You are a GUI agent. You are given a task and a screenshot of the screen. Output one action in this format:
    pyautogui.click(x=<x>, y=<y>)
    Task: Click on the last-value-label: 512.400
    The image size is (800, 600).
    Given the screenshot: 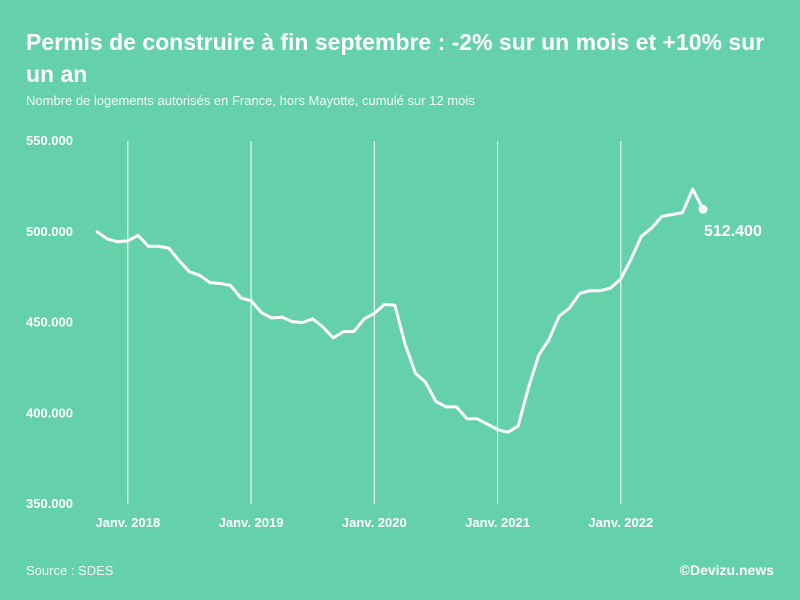 What is the action you would take?
    pyautogui.click(x=733, y=231)
    